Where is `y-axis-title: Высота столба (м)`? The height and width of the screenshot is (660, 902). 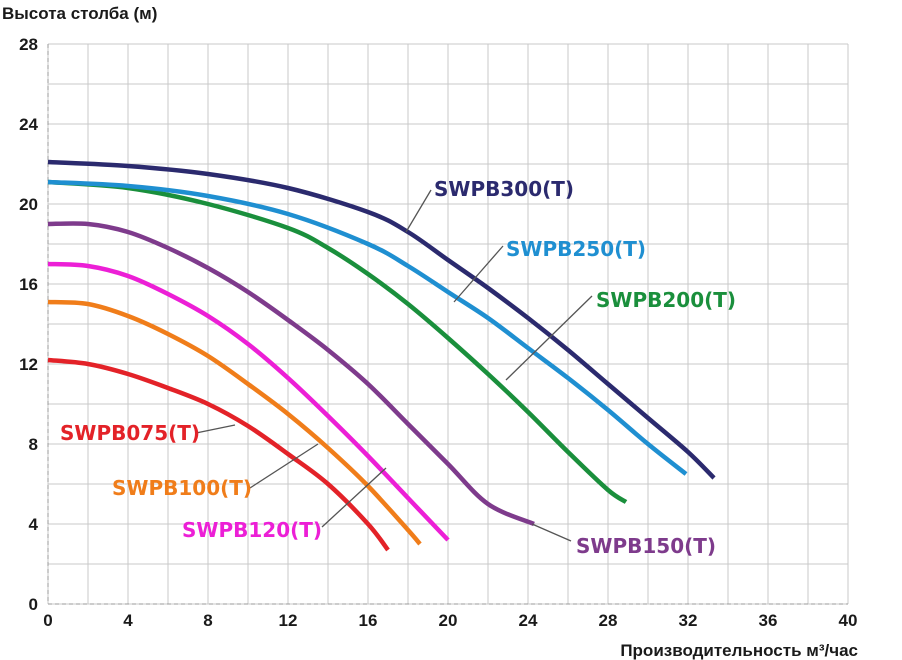
y-axis-title: Высота столба (м) is located at coordinates (79, 13).